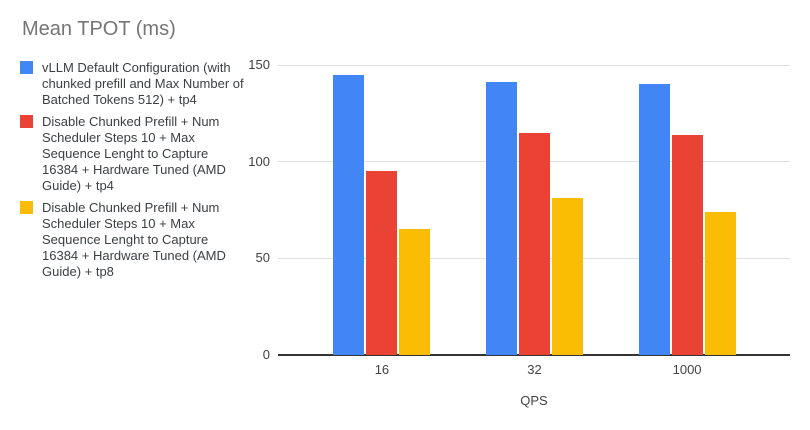 The height and width of the screenshot is (430, 810). What do you see at coordinates (26, 67) in the screenshot?
I see `legend-swatch-blue-icon` at bounding box center [26, 67].